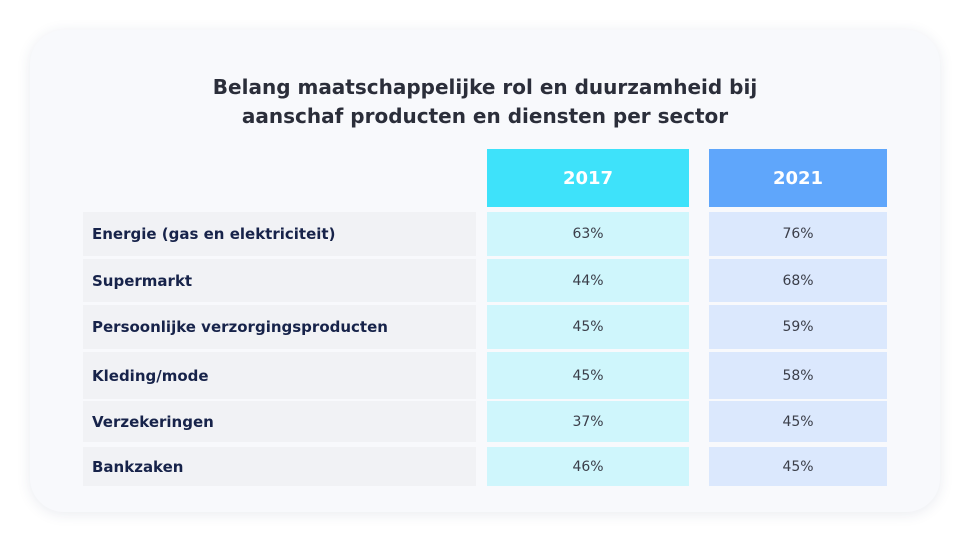 This screenshot has width=970, height=543. Describe the element at coordinates (279, 280) in the screenshot. I see `row-label: Supermarkt` at that location.